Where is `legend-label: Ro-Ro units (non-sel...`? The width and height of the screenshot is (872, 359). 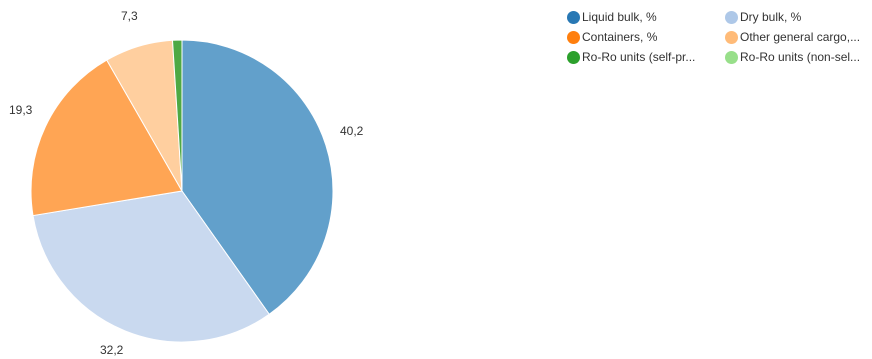
legend-label: Ro-Ro units (non-sel... is located at coordinates (800, 57).